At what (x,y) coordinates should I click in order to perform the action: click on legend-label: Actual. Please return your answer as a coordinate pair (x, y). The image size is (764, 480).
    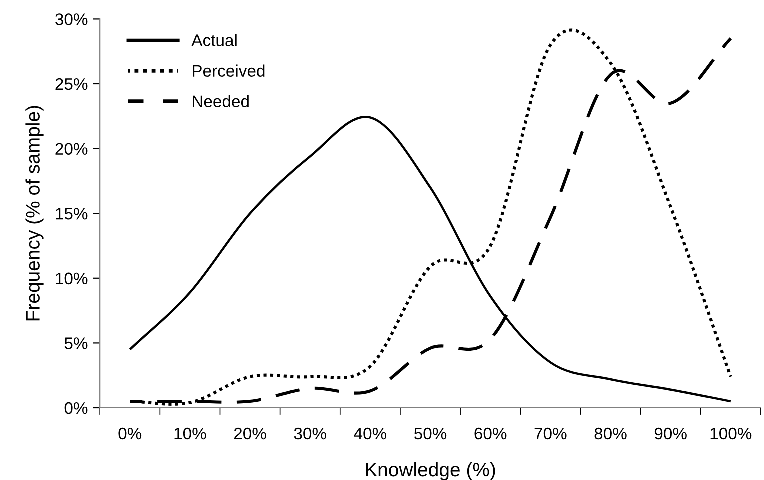
    Looking at the image, I should click on (214, 40).